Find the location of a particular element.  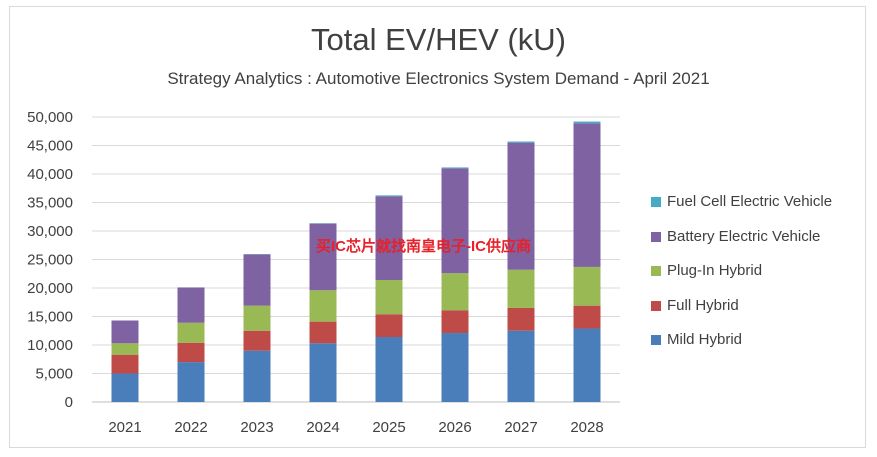

y-tick-label: 15,000 is located at coordinates (50, 317).